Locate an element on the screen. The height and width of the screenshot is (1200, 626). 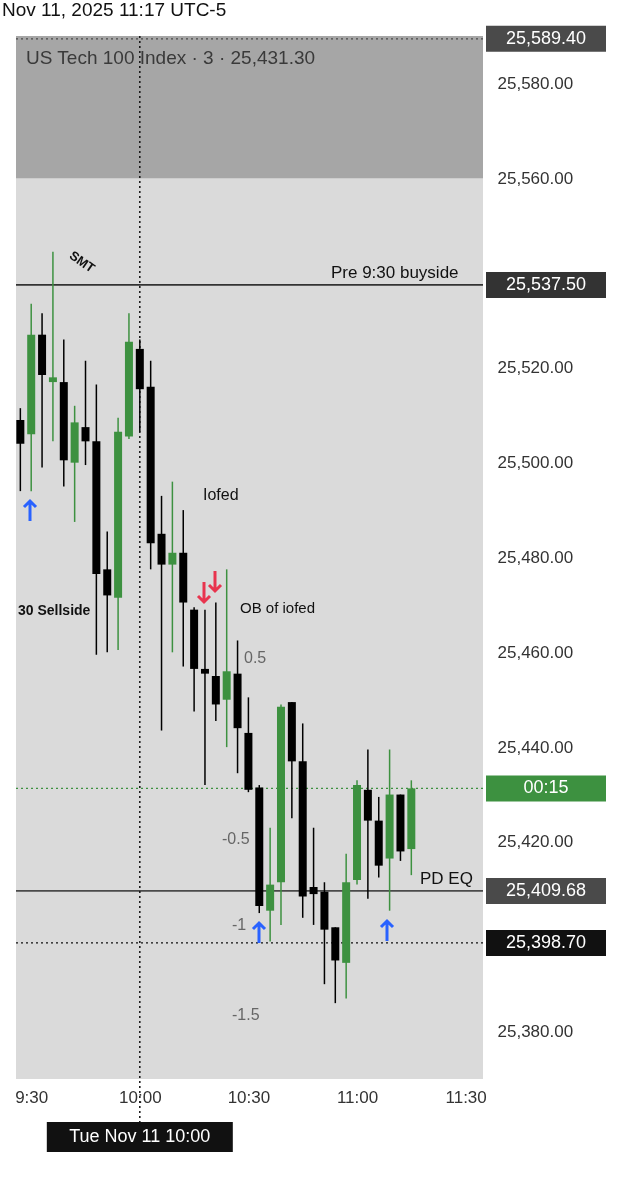
annotation: Pre 9:30 buyside is located at coordinates (394, 272).